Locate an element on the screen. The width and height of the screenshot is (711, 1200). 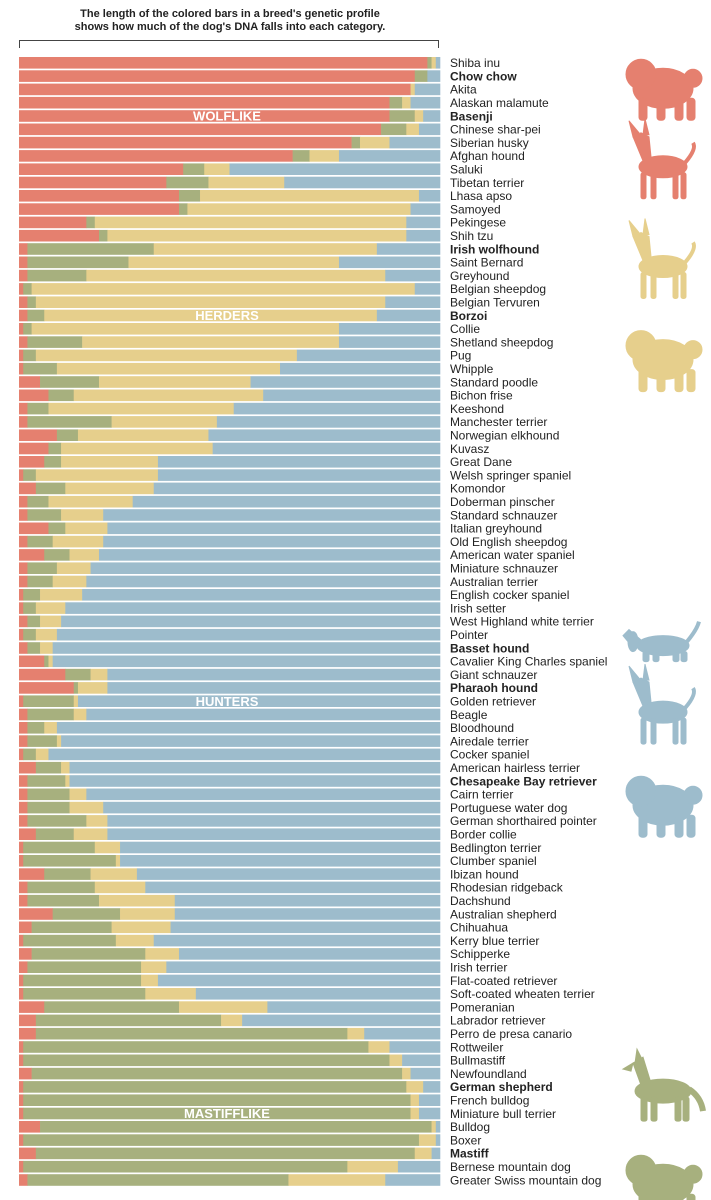
breed-label: Standard poodle is located at coordinates (494, 382).